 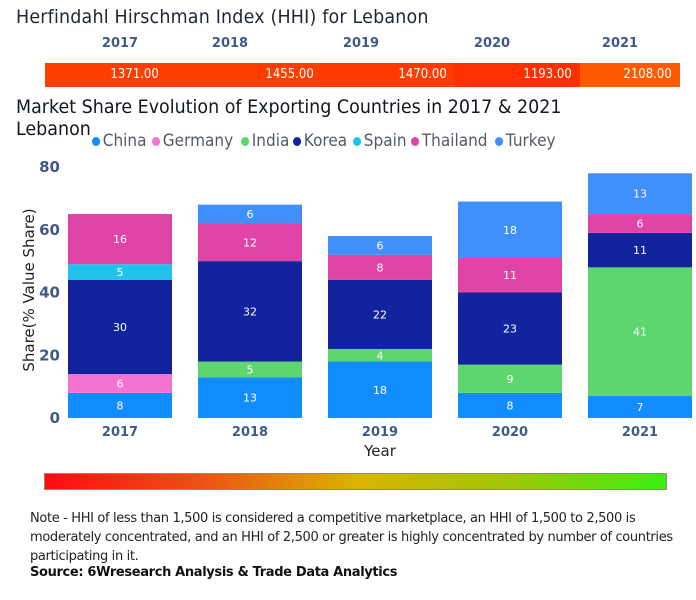 I want to click on hhi-year-label: 2021, so click(x=620, y=43).